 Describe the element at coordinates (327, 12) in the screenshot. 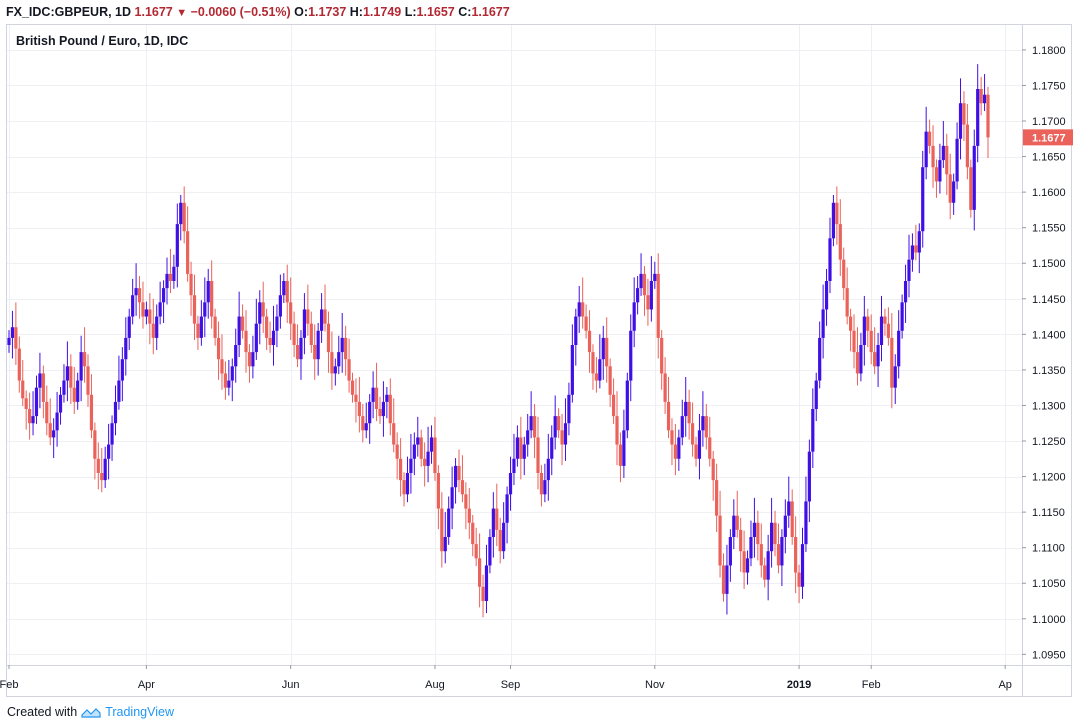

I see `open-value: 1.1737` at that location.